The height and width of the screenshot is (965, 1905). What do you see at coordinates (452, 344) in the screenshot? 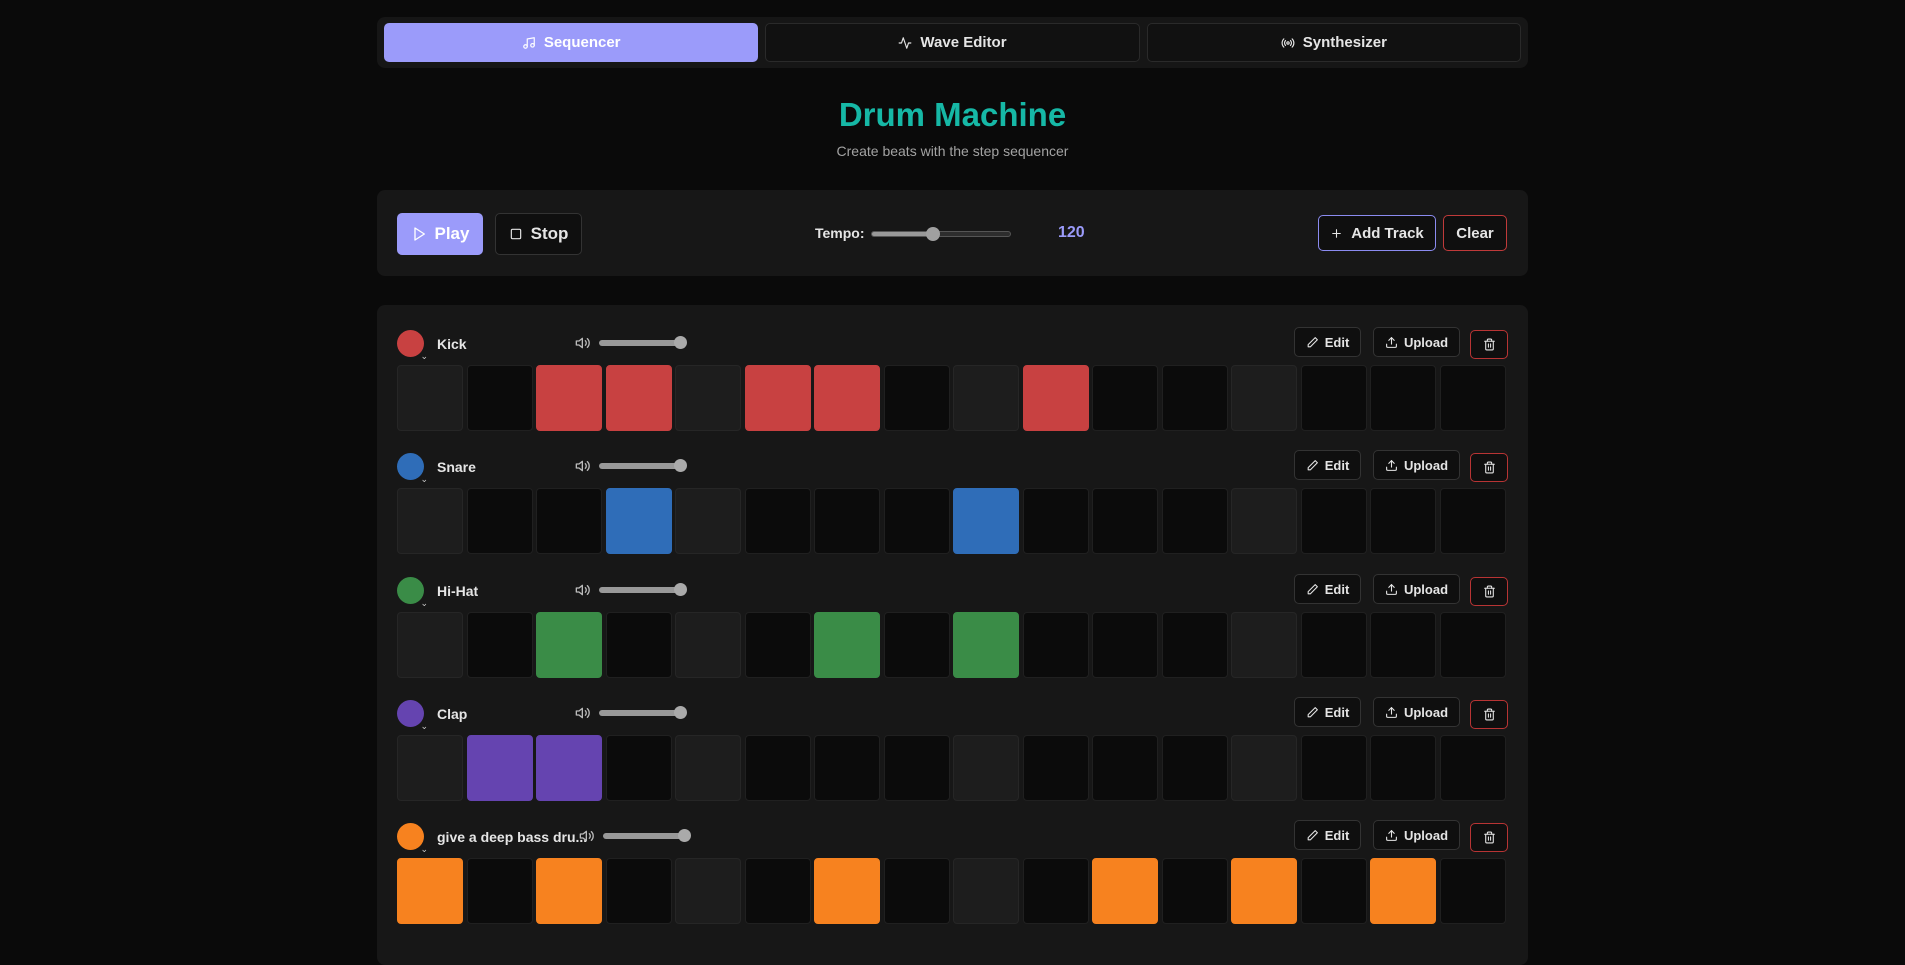
I see `track-name: Kick` at bounding box center [452, 344].